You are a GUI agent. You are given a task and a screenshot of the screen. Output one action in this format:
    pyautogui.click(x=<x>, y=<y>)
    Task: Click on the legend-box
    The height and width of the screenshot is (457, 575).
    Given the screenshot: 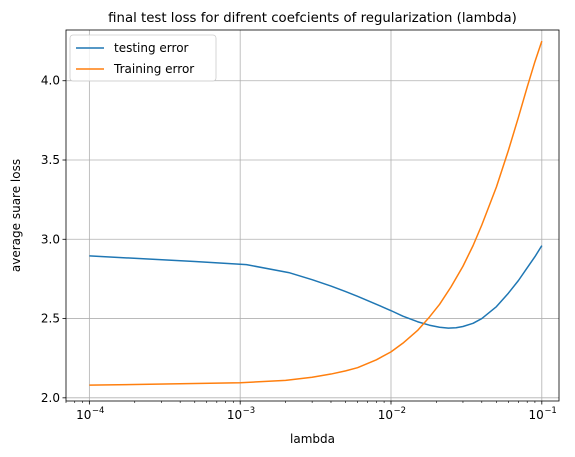 What is the action you would take?
    pyautogui.click(x=143, y=58)
    